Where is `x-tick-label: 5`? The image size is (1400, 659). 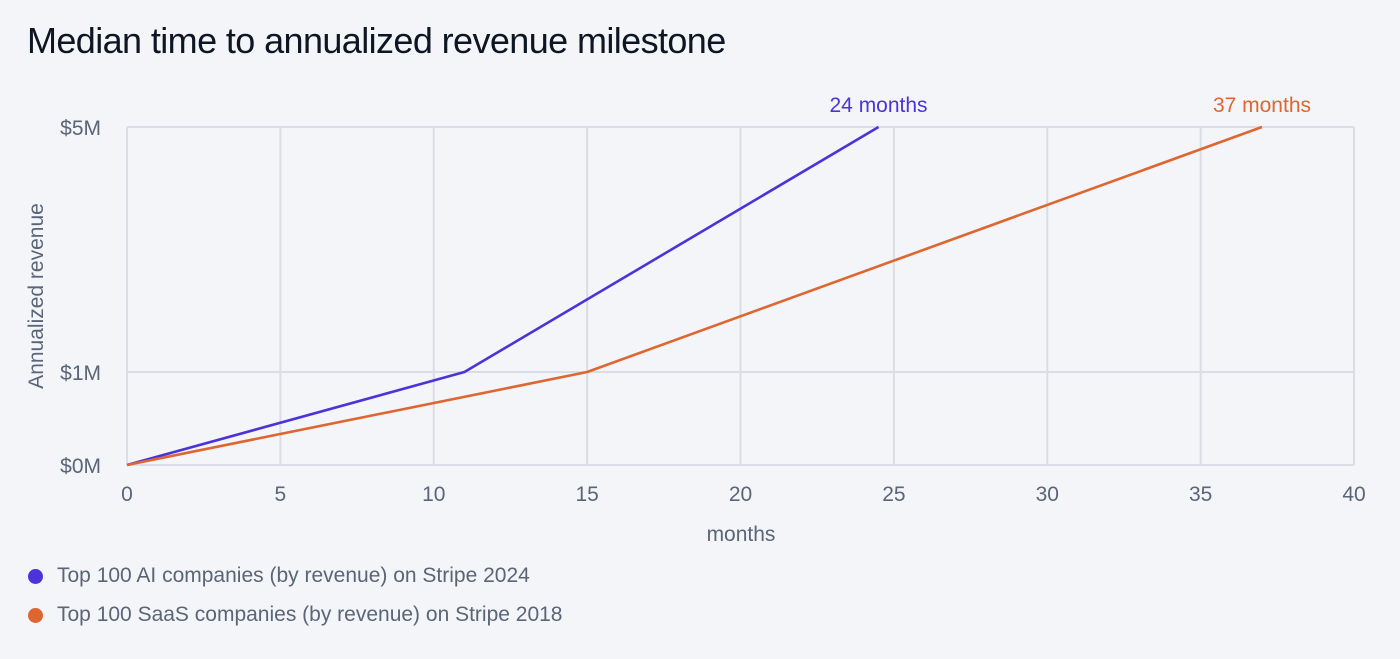
x-tick-label: 5 is located at coordinates (281, 494).